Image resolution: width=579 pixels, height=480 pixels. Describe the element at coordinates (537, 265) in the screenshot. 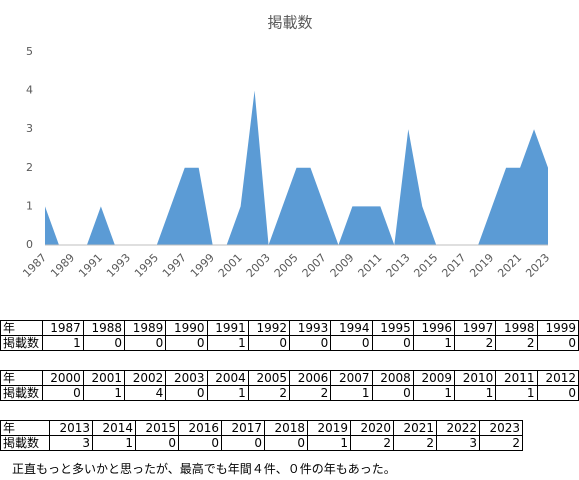

I see `x-tick-label: 2023` at that location.